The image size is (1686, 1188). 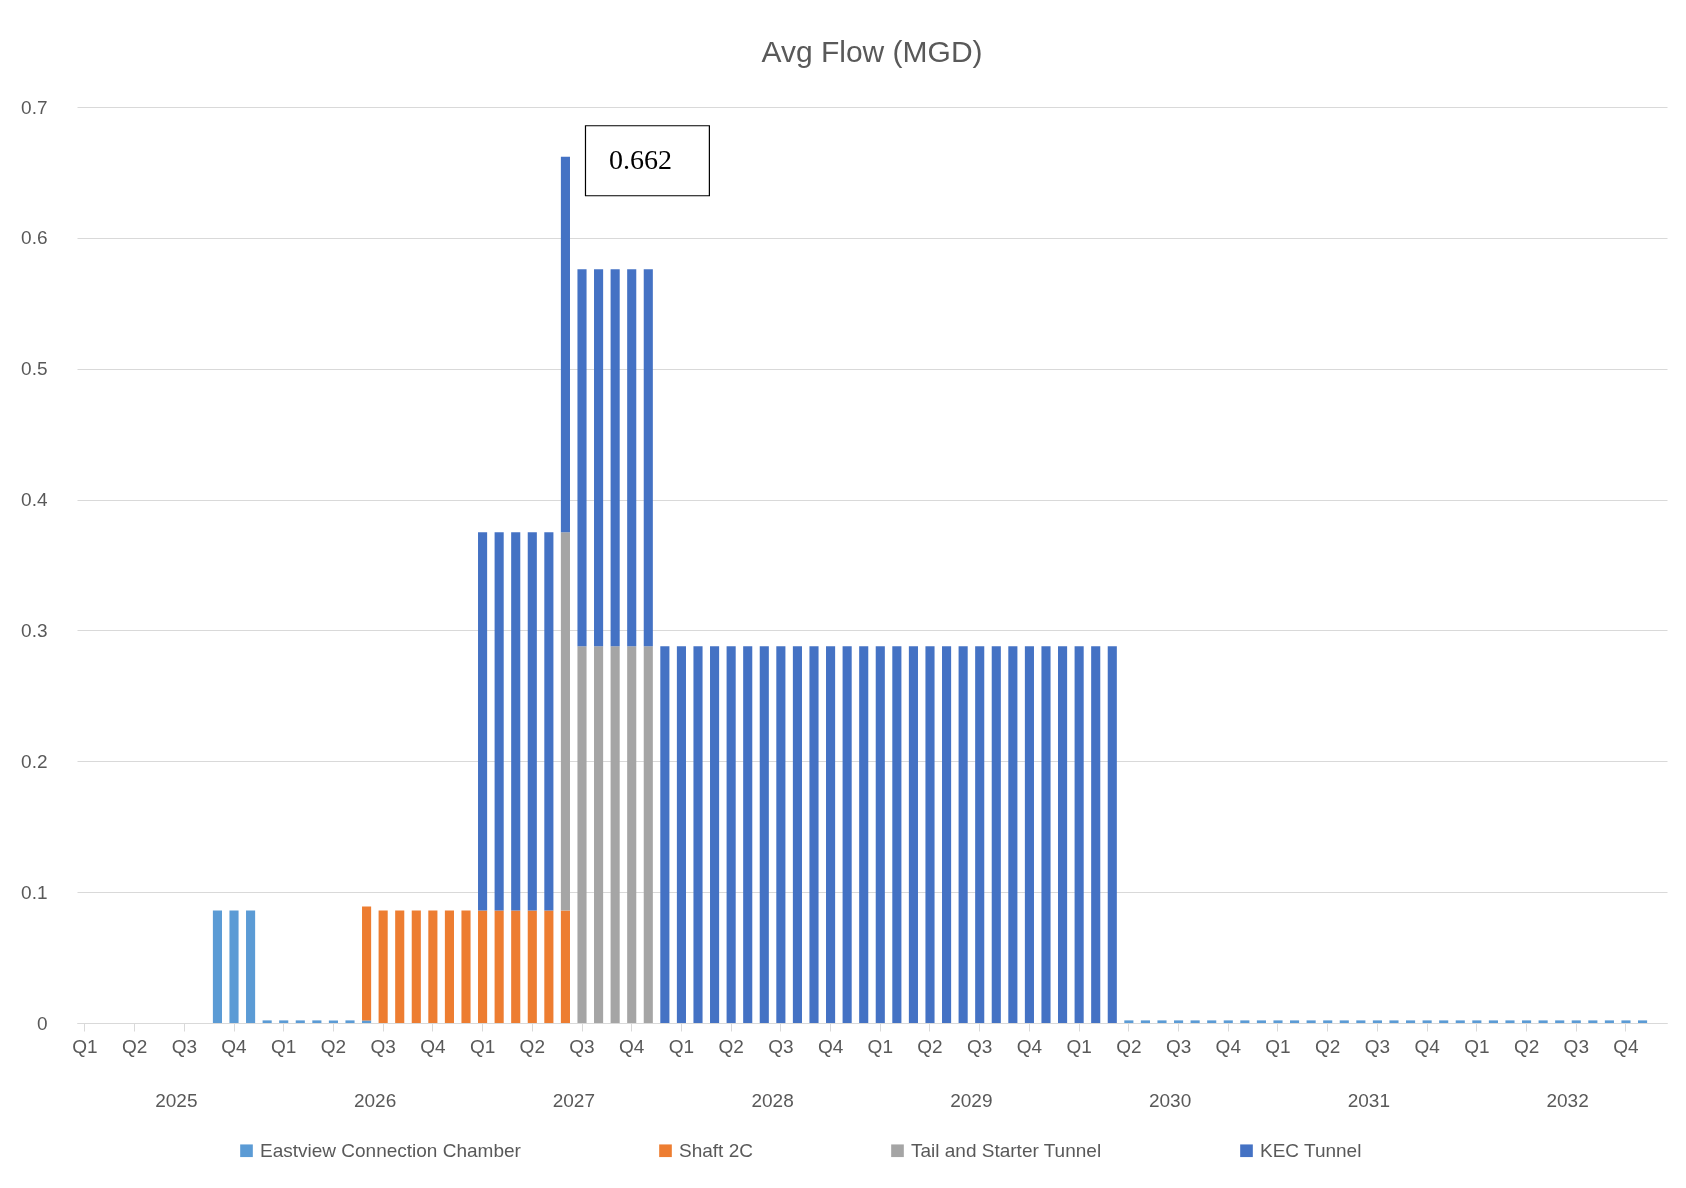 What do you see at coordinates (34, 892) in the screenshot?
I see `y-tick-label: 0.1` at bounding box center [34, 892].